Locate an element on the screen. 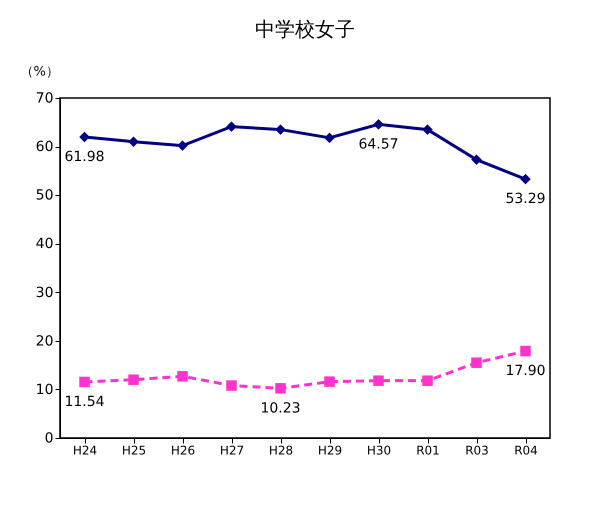 The height and width of the screenshot is (511, 610). y-tick-label: 20 is located at coordinates (45, 341).